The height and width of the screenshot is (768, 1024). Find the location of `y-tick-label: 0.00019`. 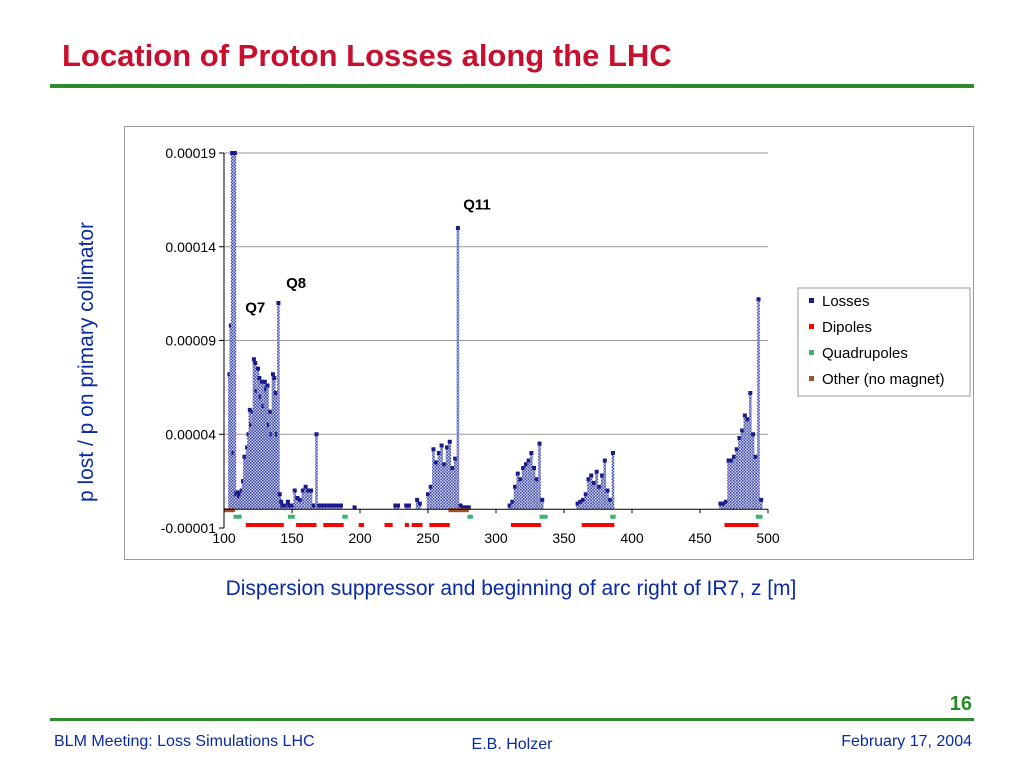

y-tick-label: 0.00019 is located at coordinates (190, 153).